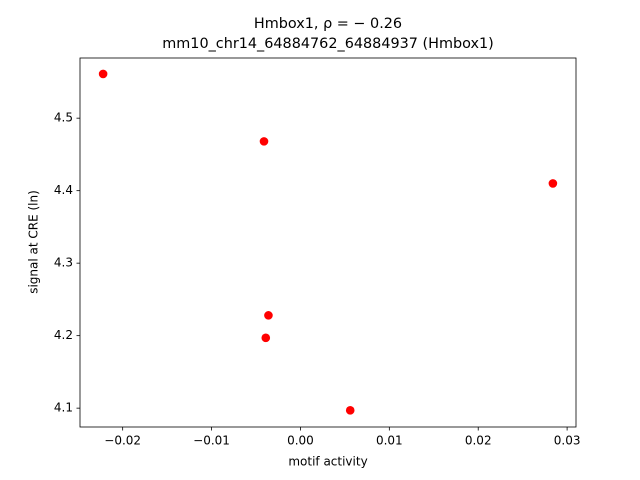 This screenshot has height=480, width=640. What do you see at coordinates (63, 190) in the screenshot?
I see `y-tick-label: 4.4` at bounding box center [63, 190].